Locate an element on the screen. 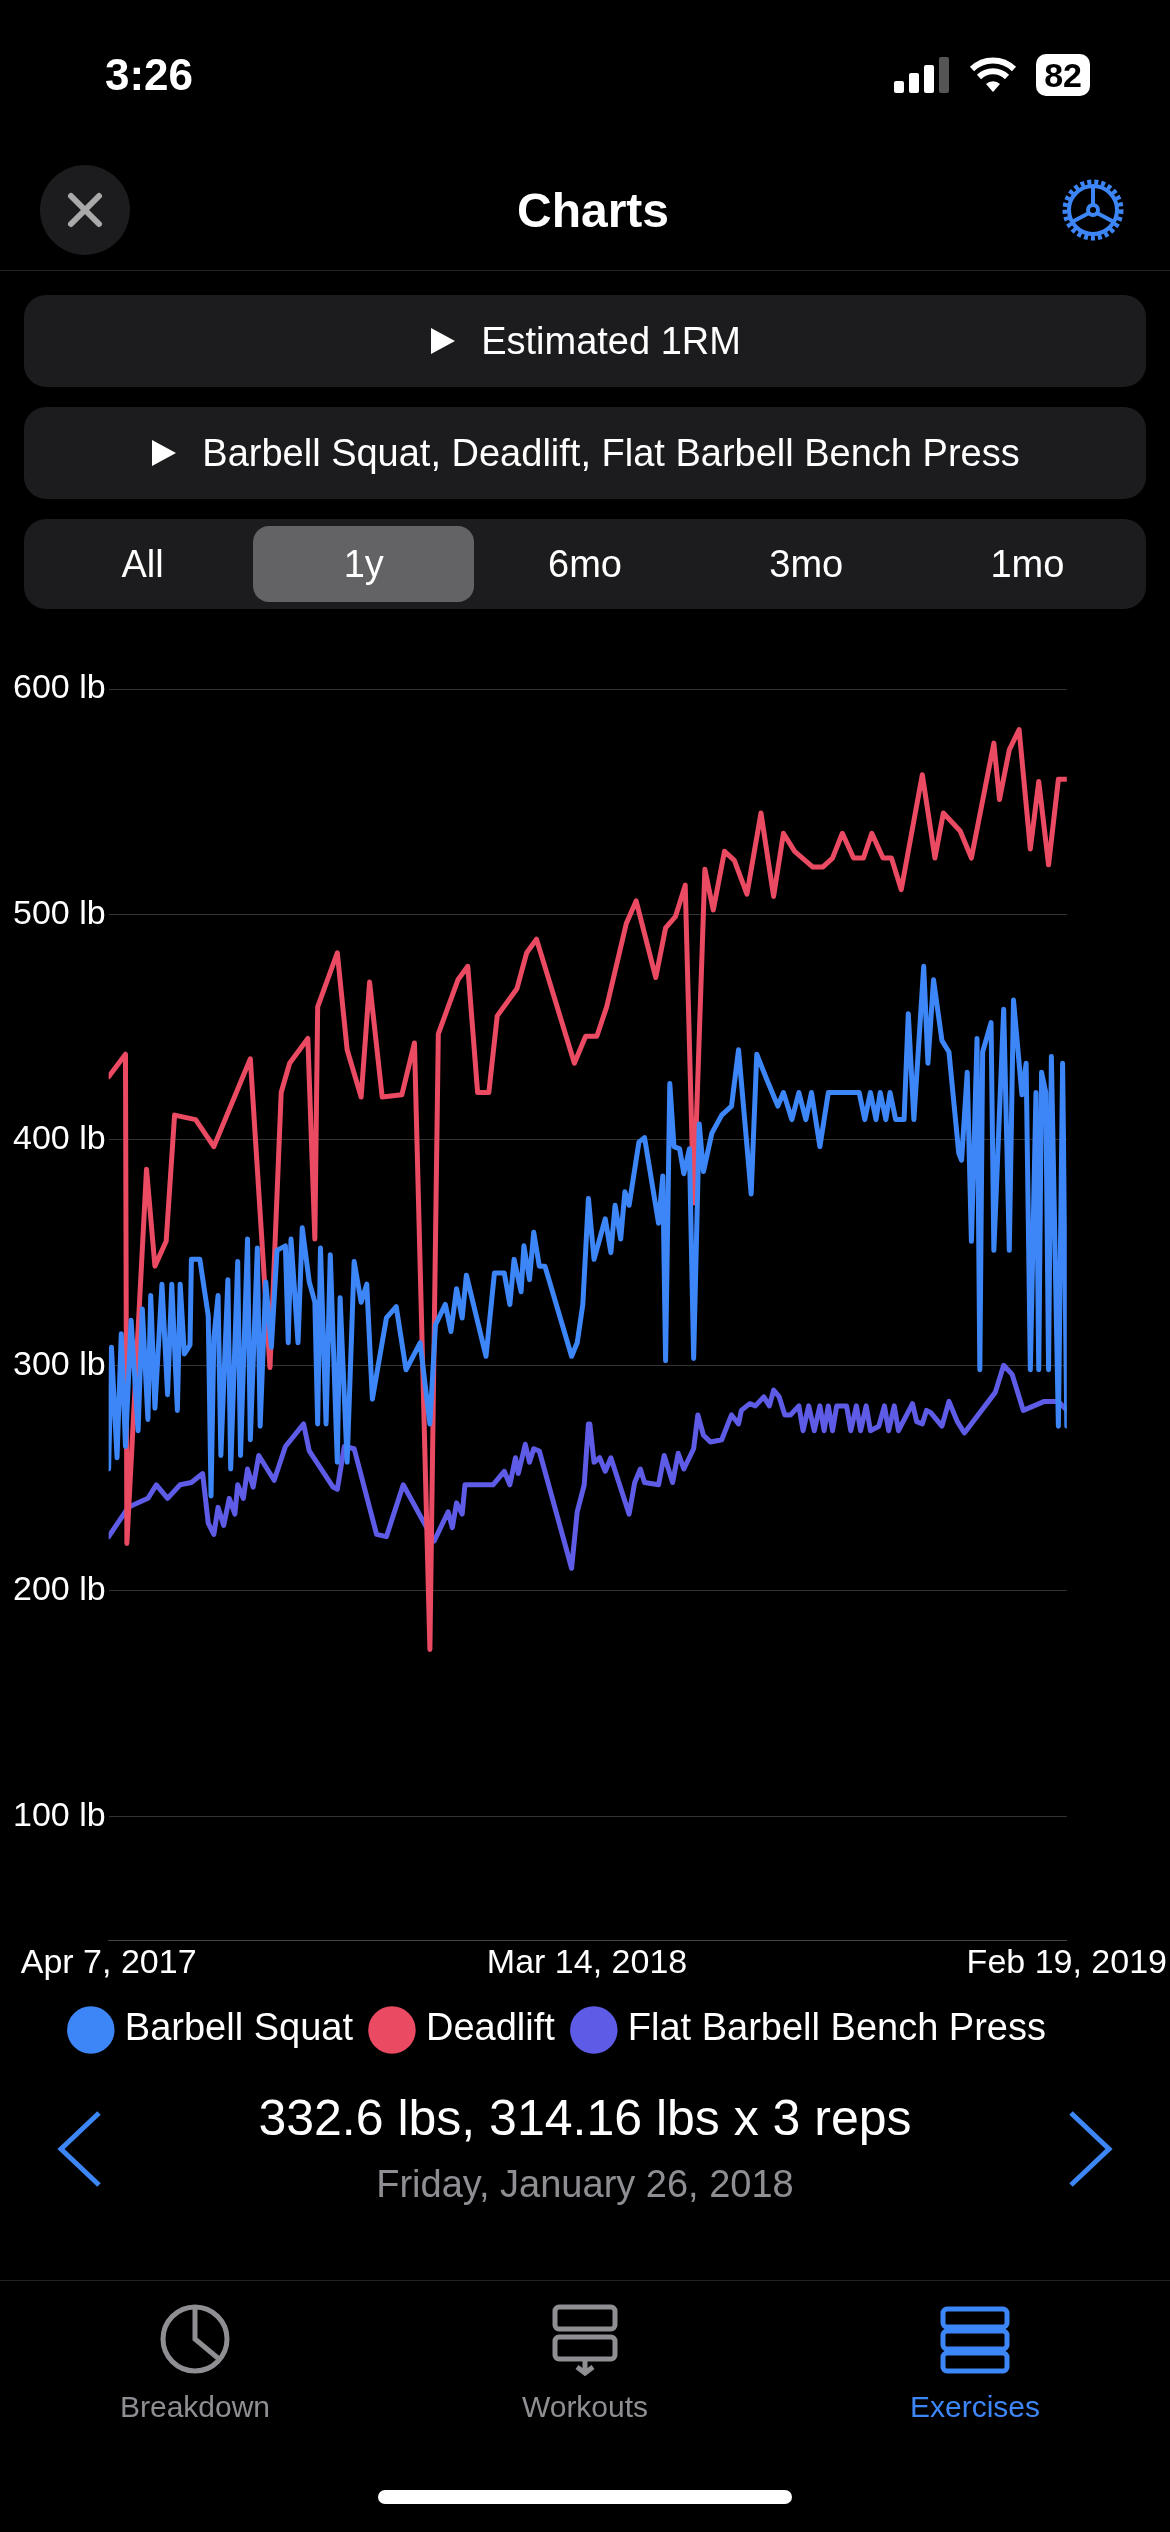 Image resolution: width=1170 pixels, height=2532 pixels. text: All is located at coordinates (142, 564).